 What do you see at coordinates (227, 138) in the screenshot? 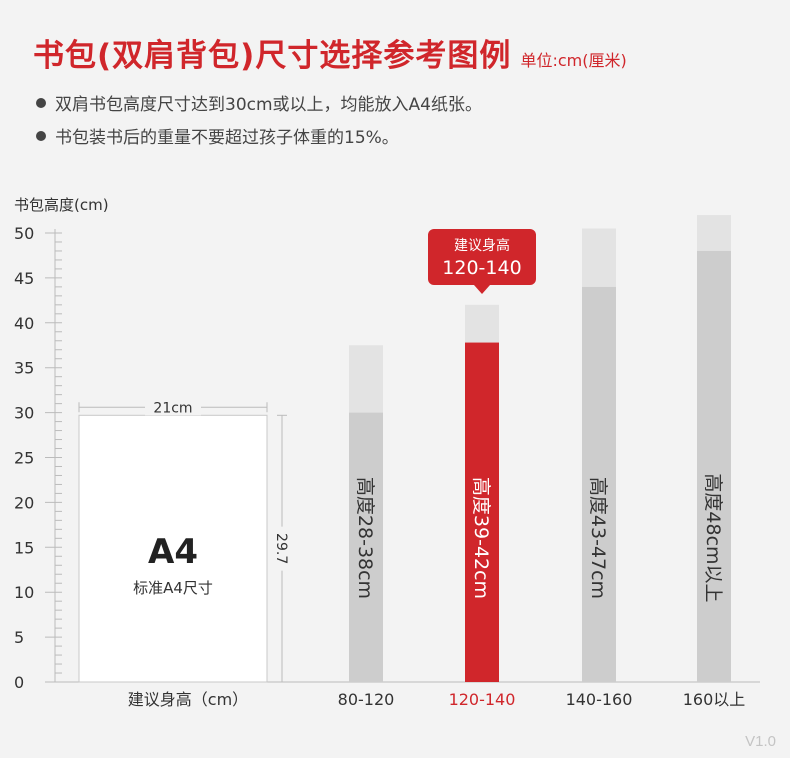
I see `note-2-text: 书包装书后的重量不要超过孩子体重的15%。` at bounding box center [227, 138].